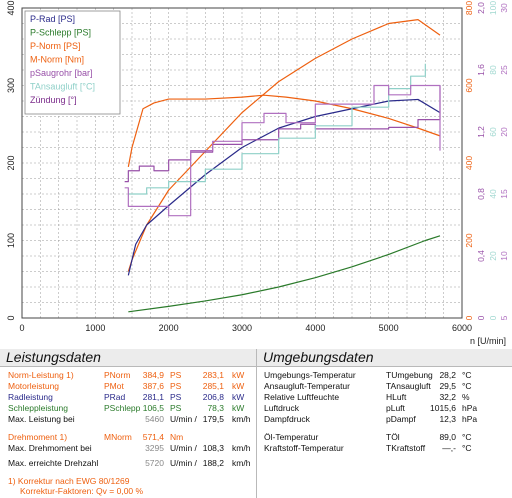 Image resolution: width=512 pixels, height=498 pixels. I want to click on umgebungsdaten-row: Umgebungs-Temperatur TUmgebung 28,2 °C, so click(256, 375).